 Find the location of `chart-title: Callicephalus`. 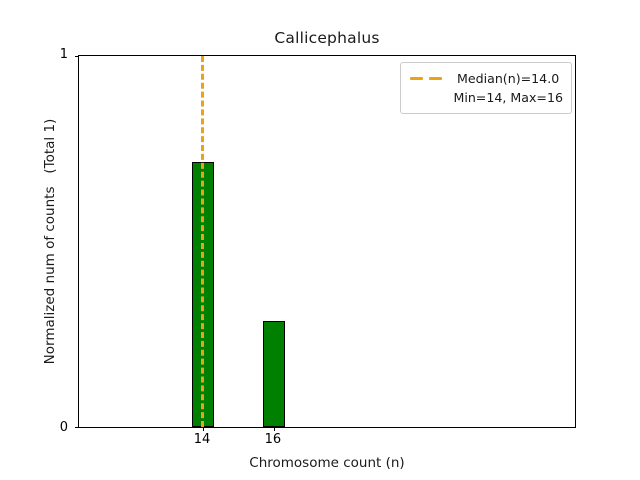

chart-title: Callicephalus is located at coordinates (327, 38).